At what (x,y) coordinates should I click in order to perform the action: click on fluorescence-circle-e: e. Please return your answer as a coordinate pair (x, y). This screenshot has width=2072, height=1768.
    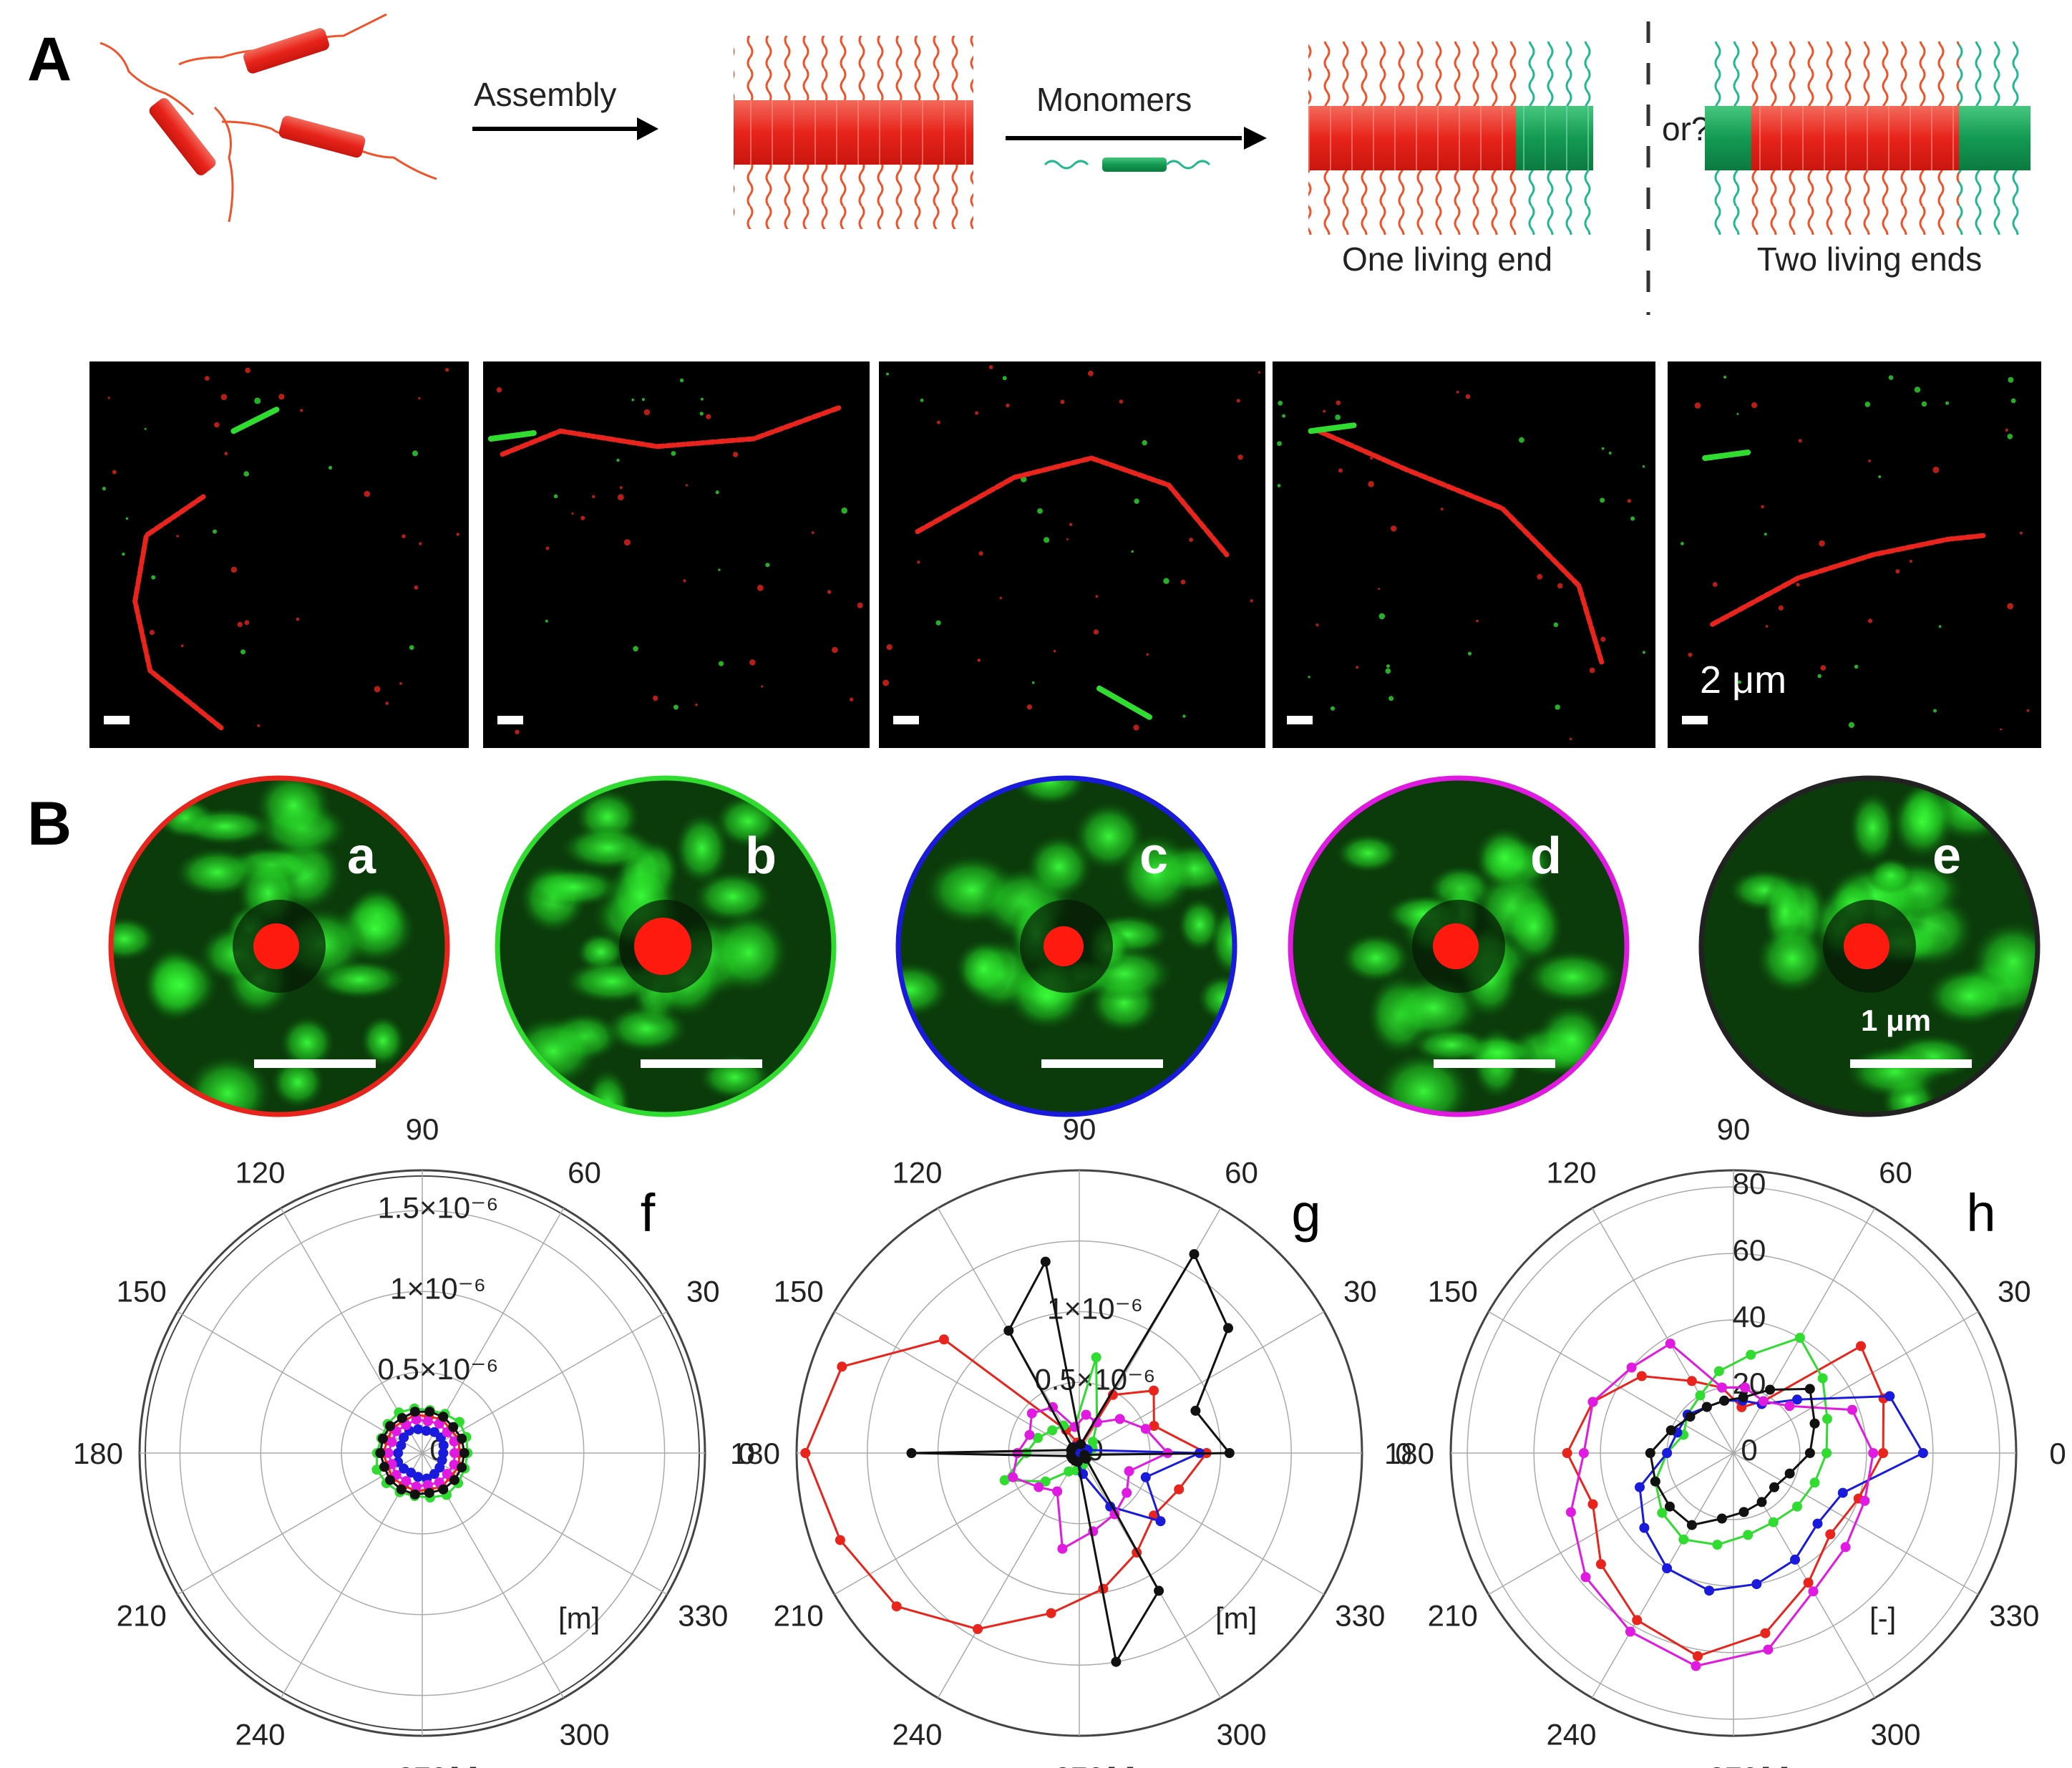
    Looking at the image, I should click on (1869, 946).